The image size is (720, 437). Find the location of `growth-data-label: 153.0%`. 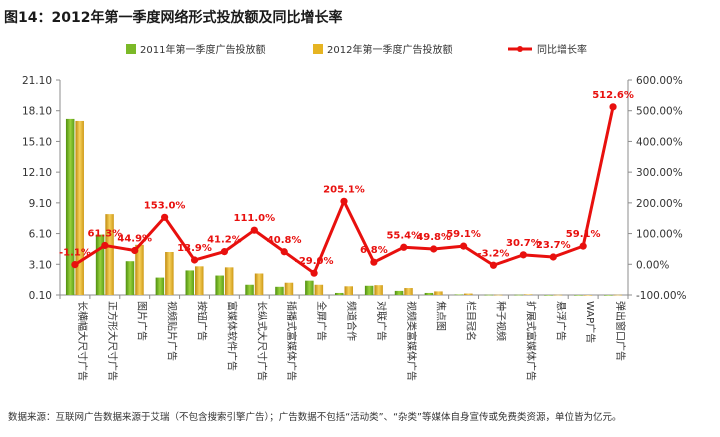

growth-data-label: 153.0% is located at coordinates (165, 205).